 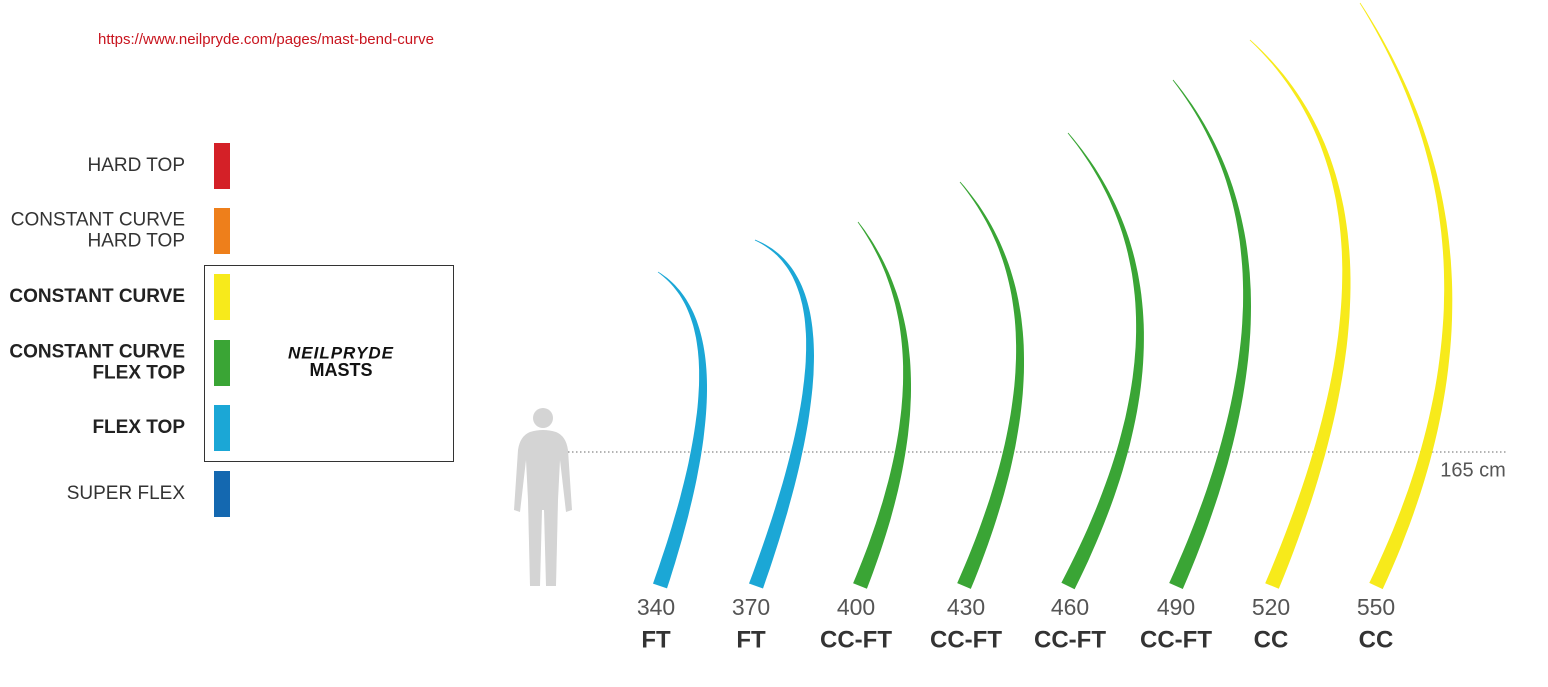 What do you see at coordinates (1376, 607) in the screenshot?
I see `mast-length: 550` at bounding box center [1376, 607].